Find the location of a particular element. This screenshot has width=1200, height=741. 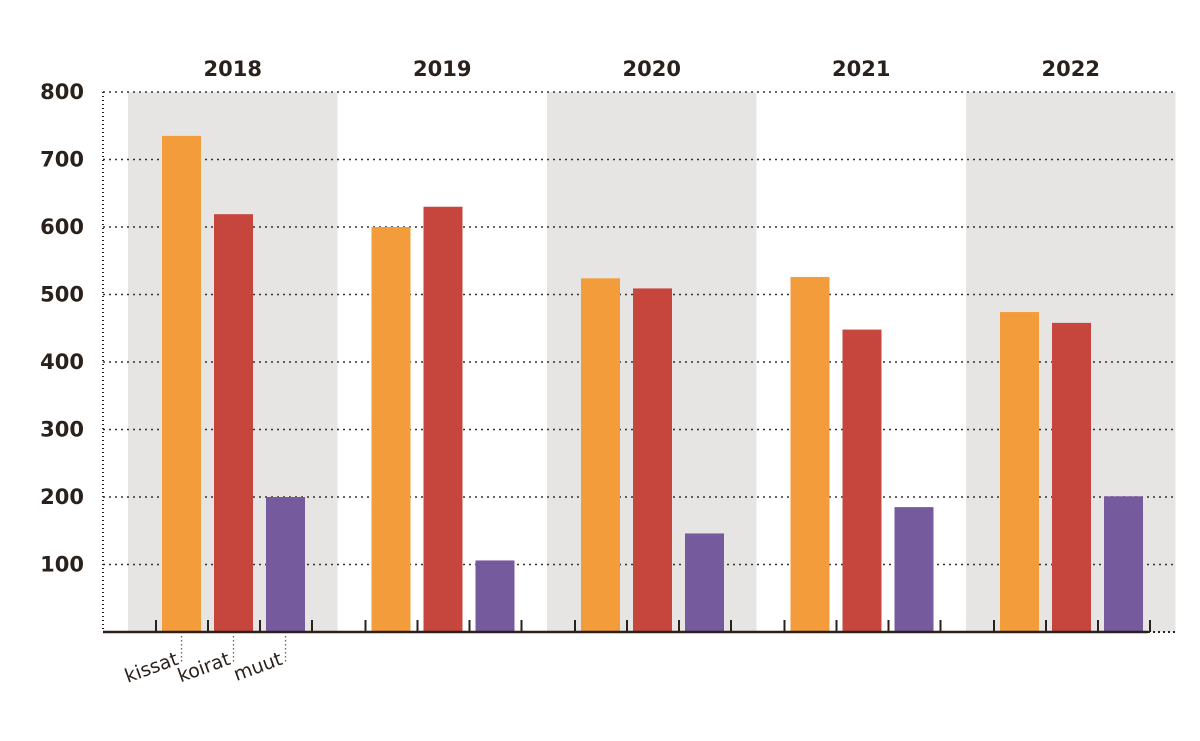

y-tick-label: 300 is located at coordinates (62, 430).